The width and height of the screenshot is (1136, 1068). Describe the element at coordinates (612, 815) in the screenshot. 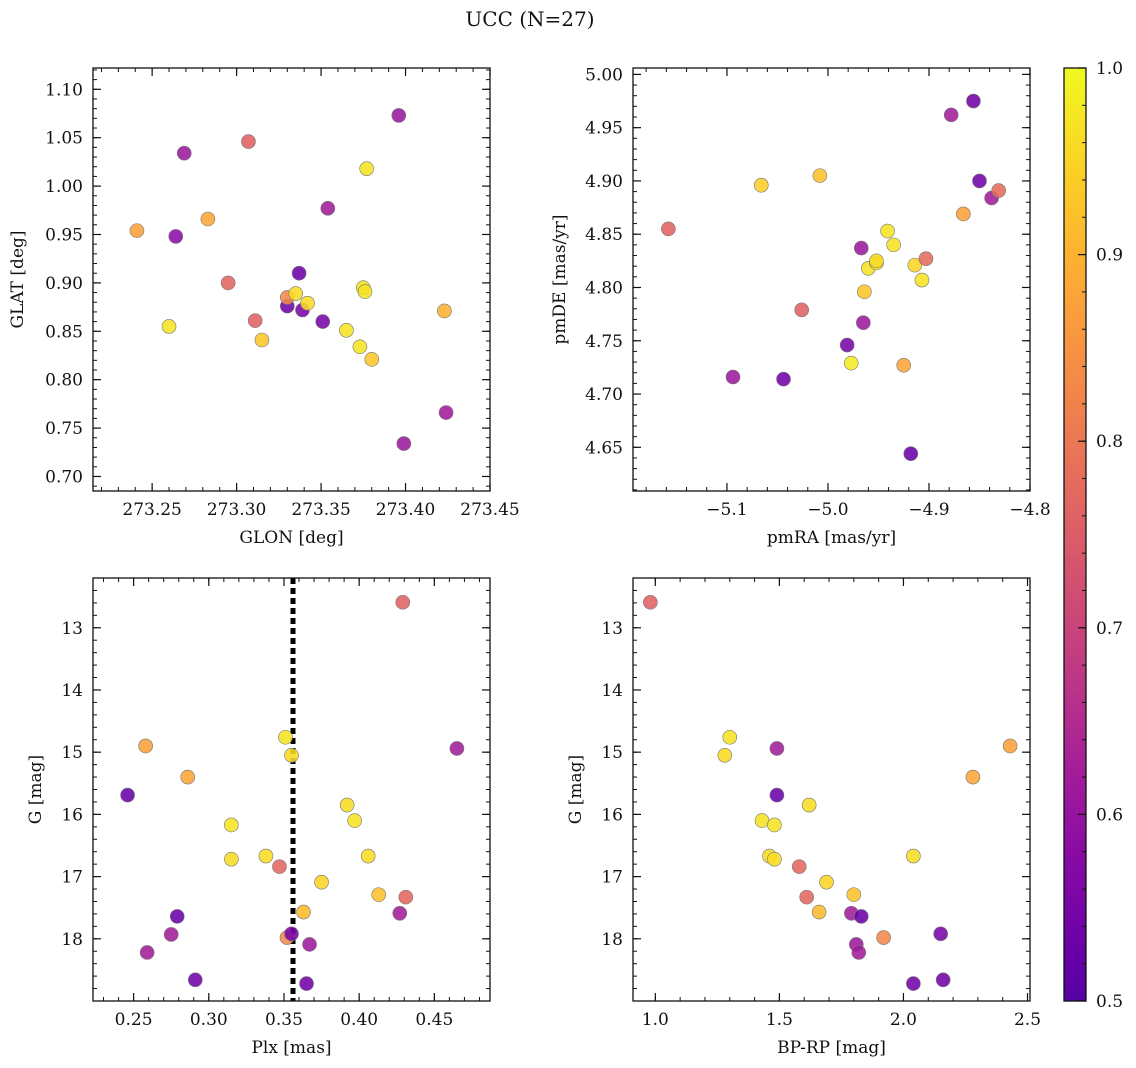

I see `y-tick-label: 16` at that location.